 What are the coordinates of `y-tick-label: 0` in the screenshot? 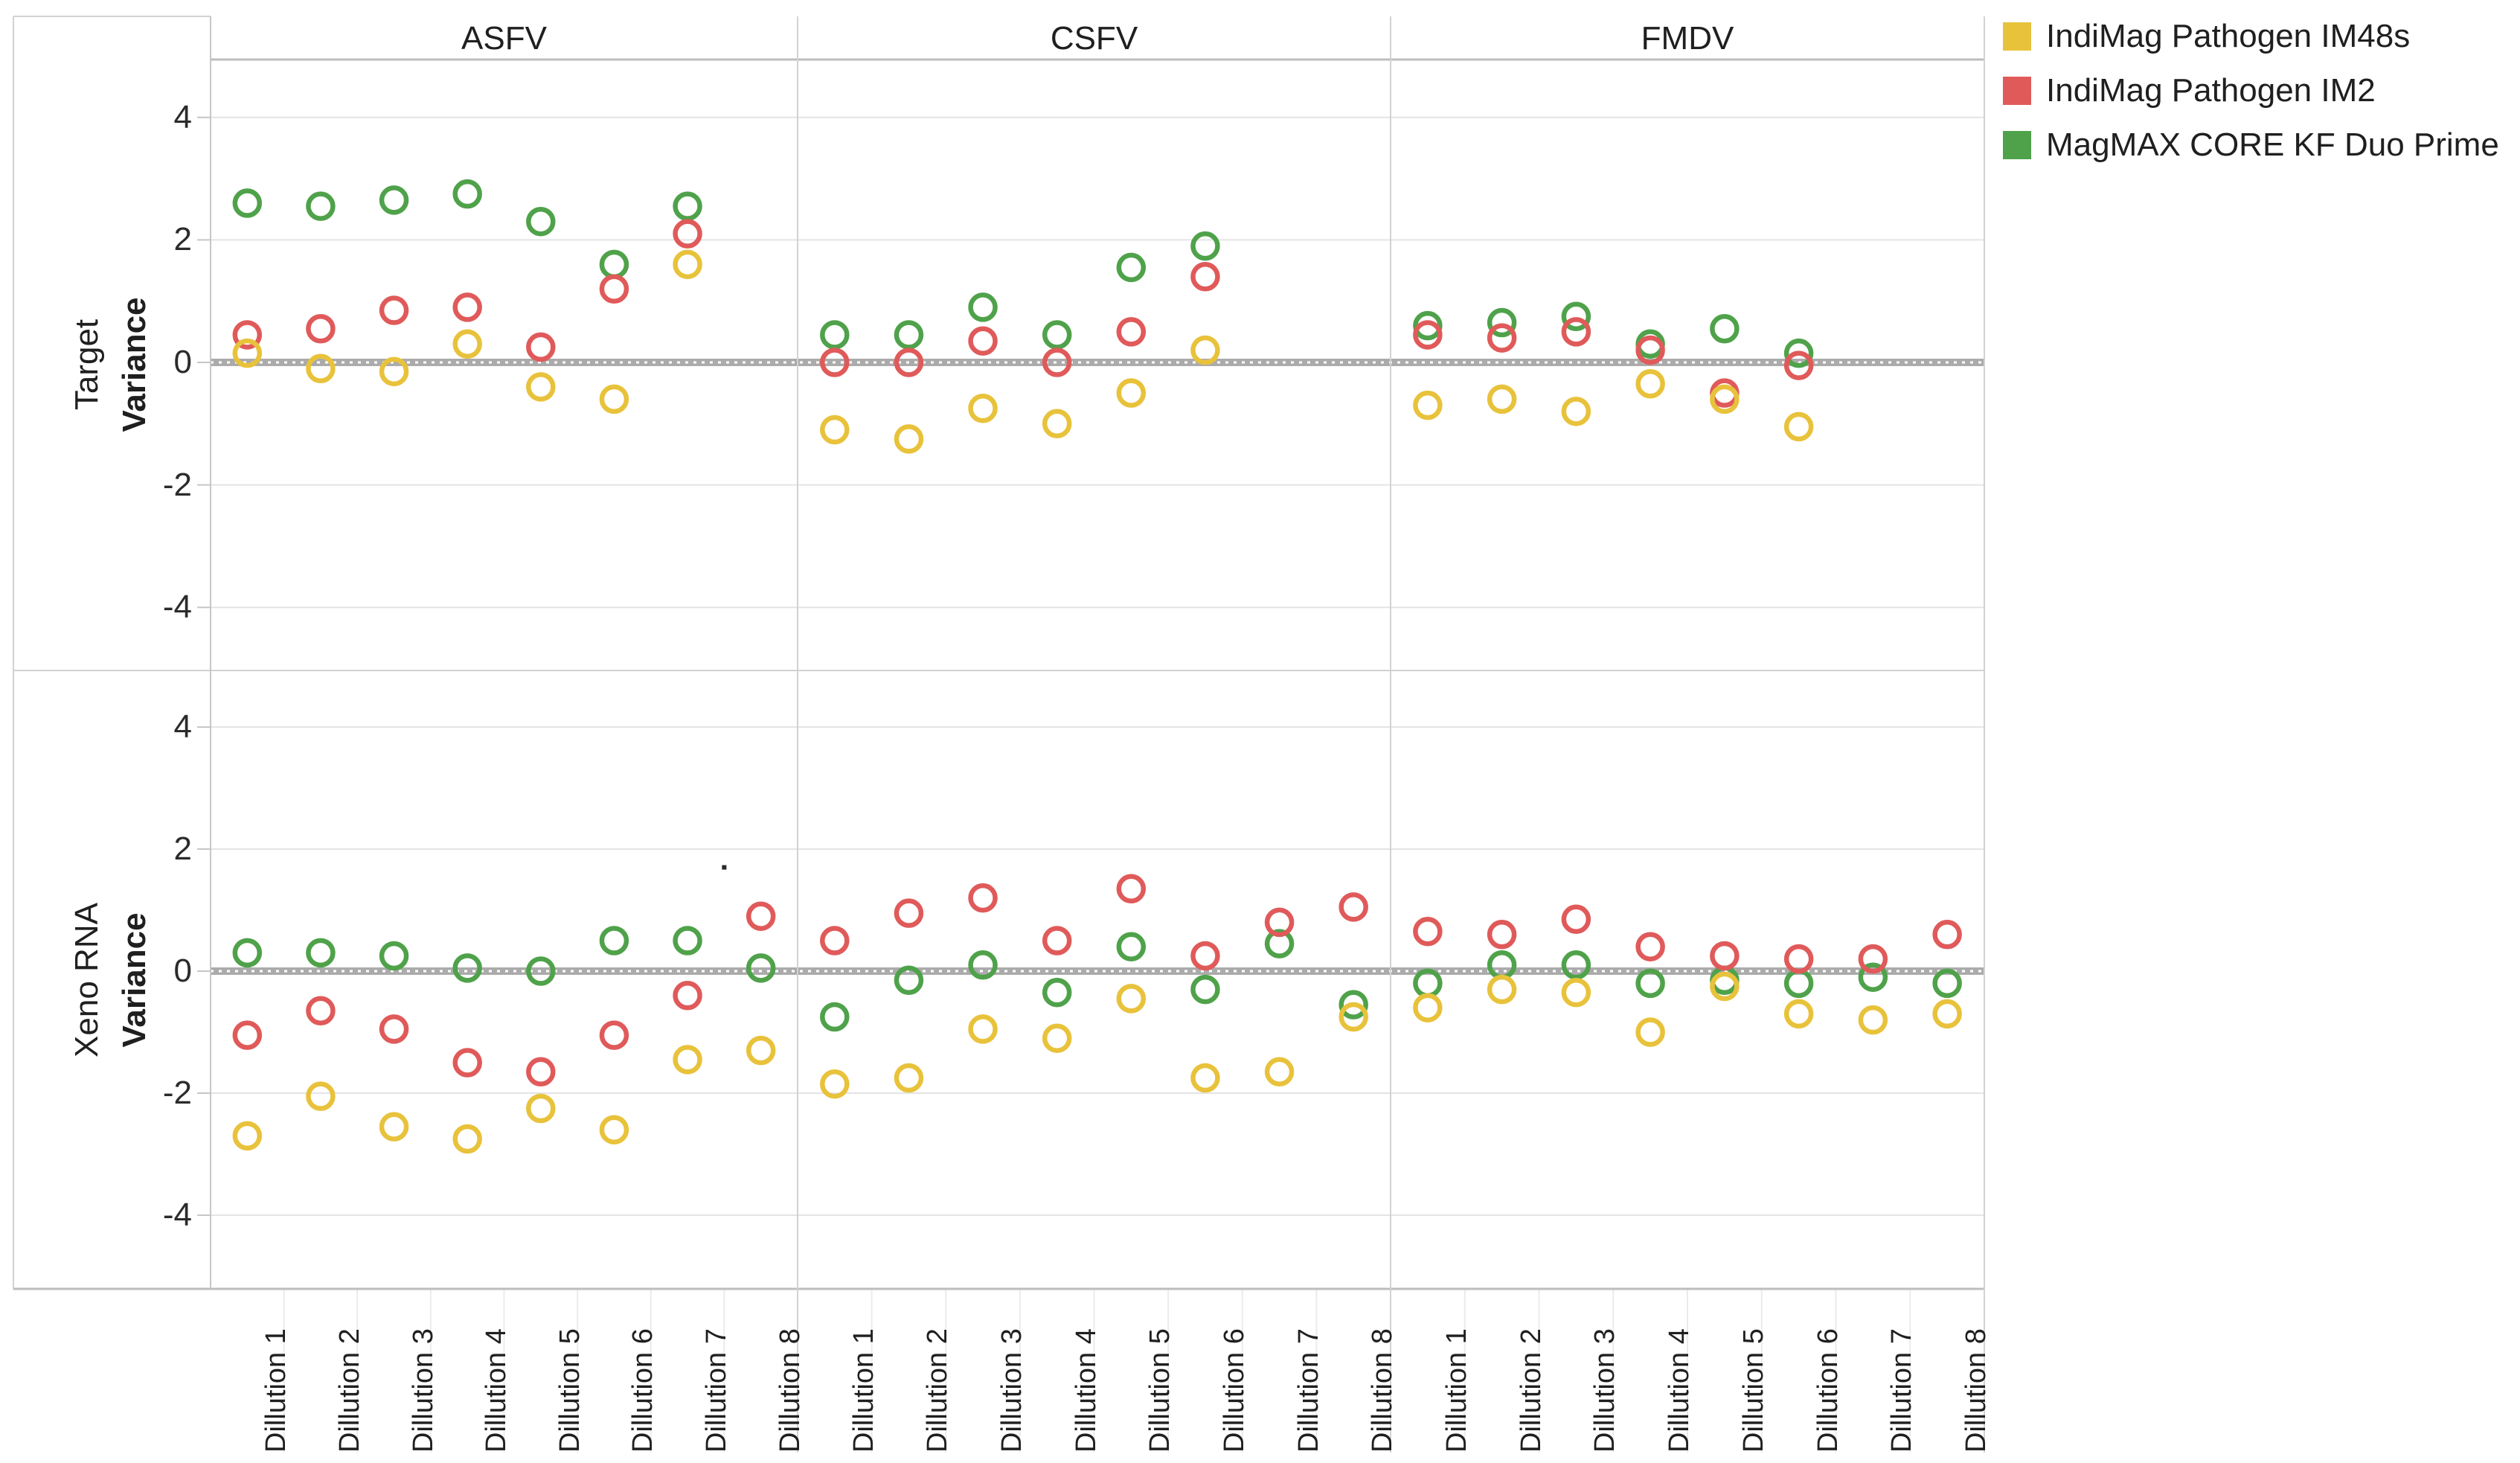 It's located at (183, 971).